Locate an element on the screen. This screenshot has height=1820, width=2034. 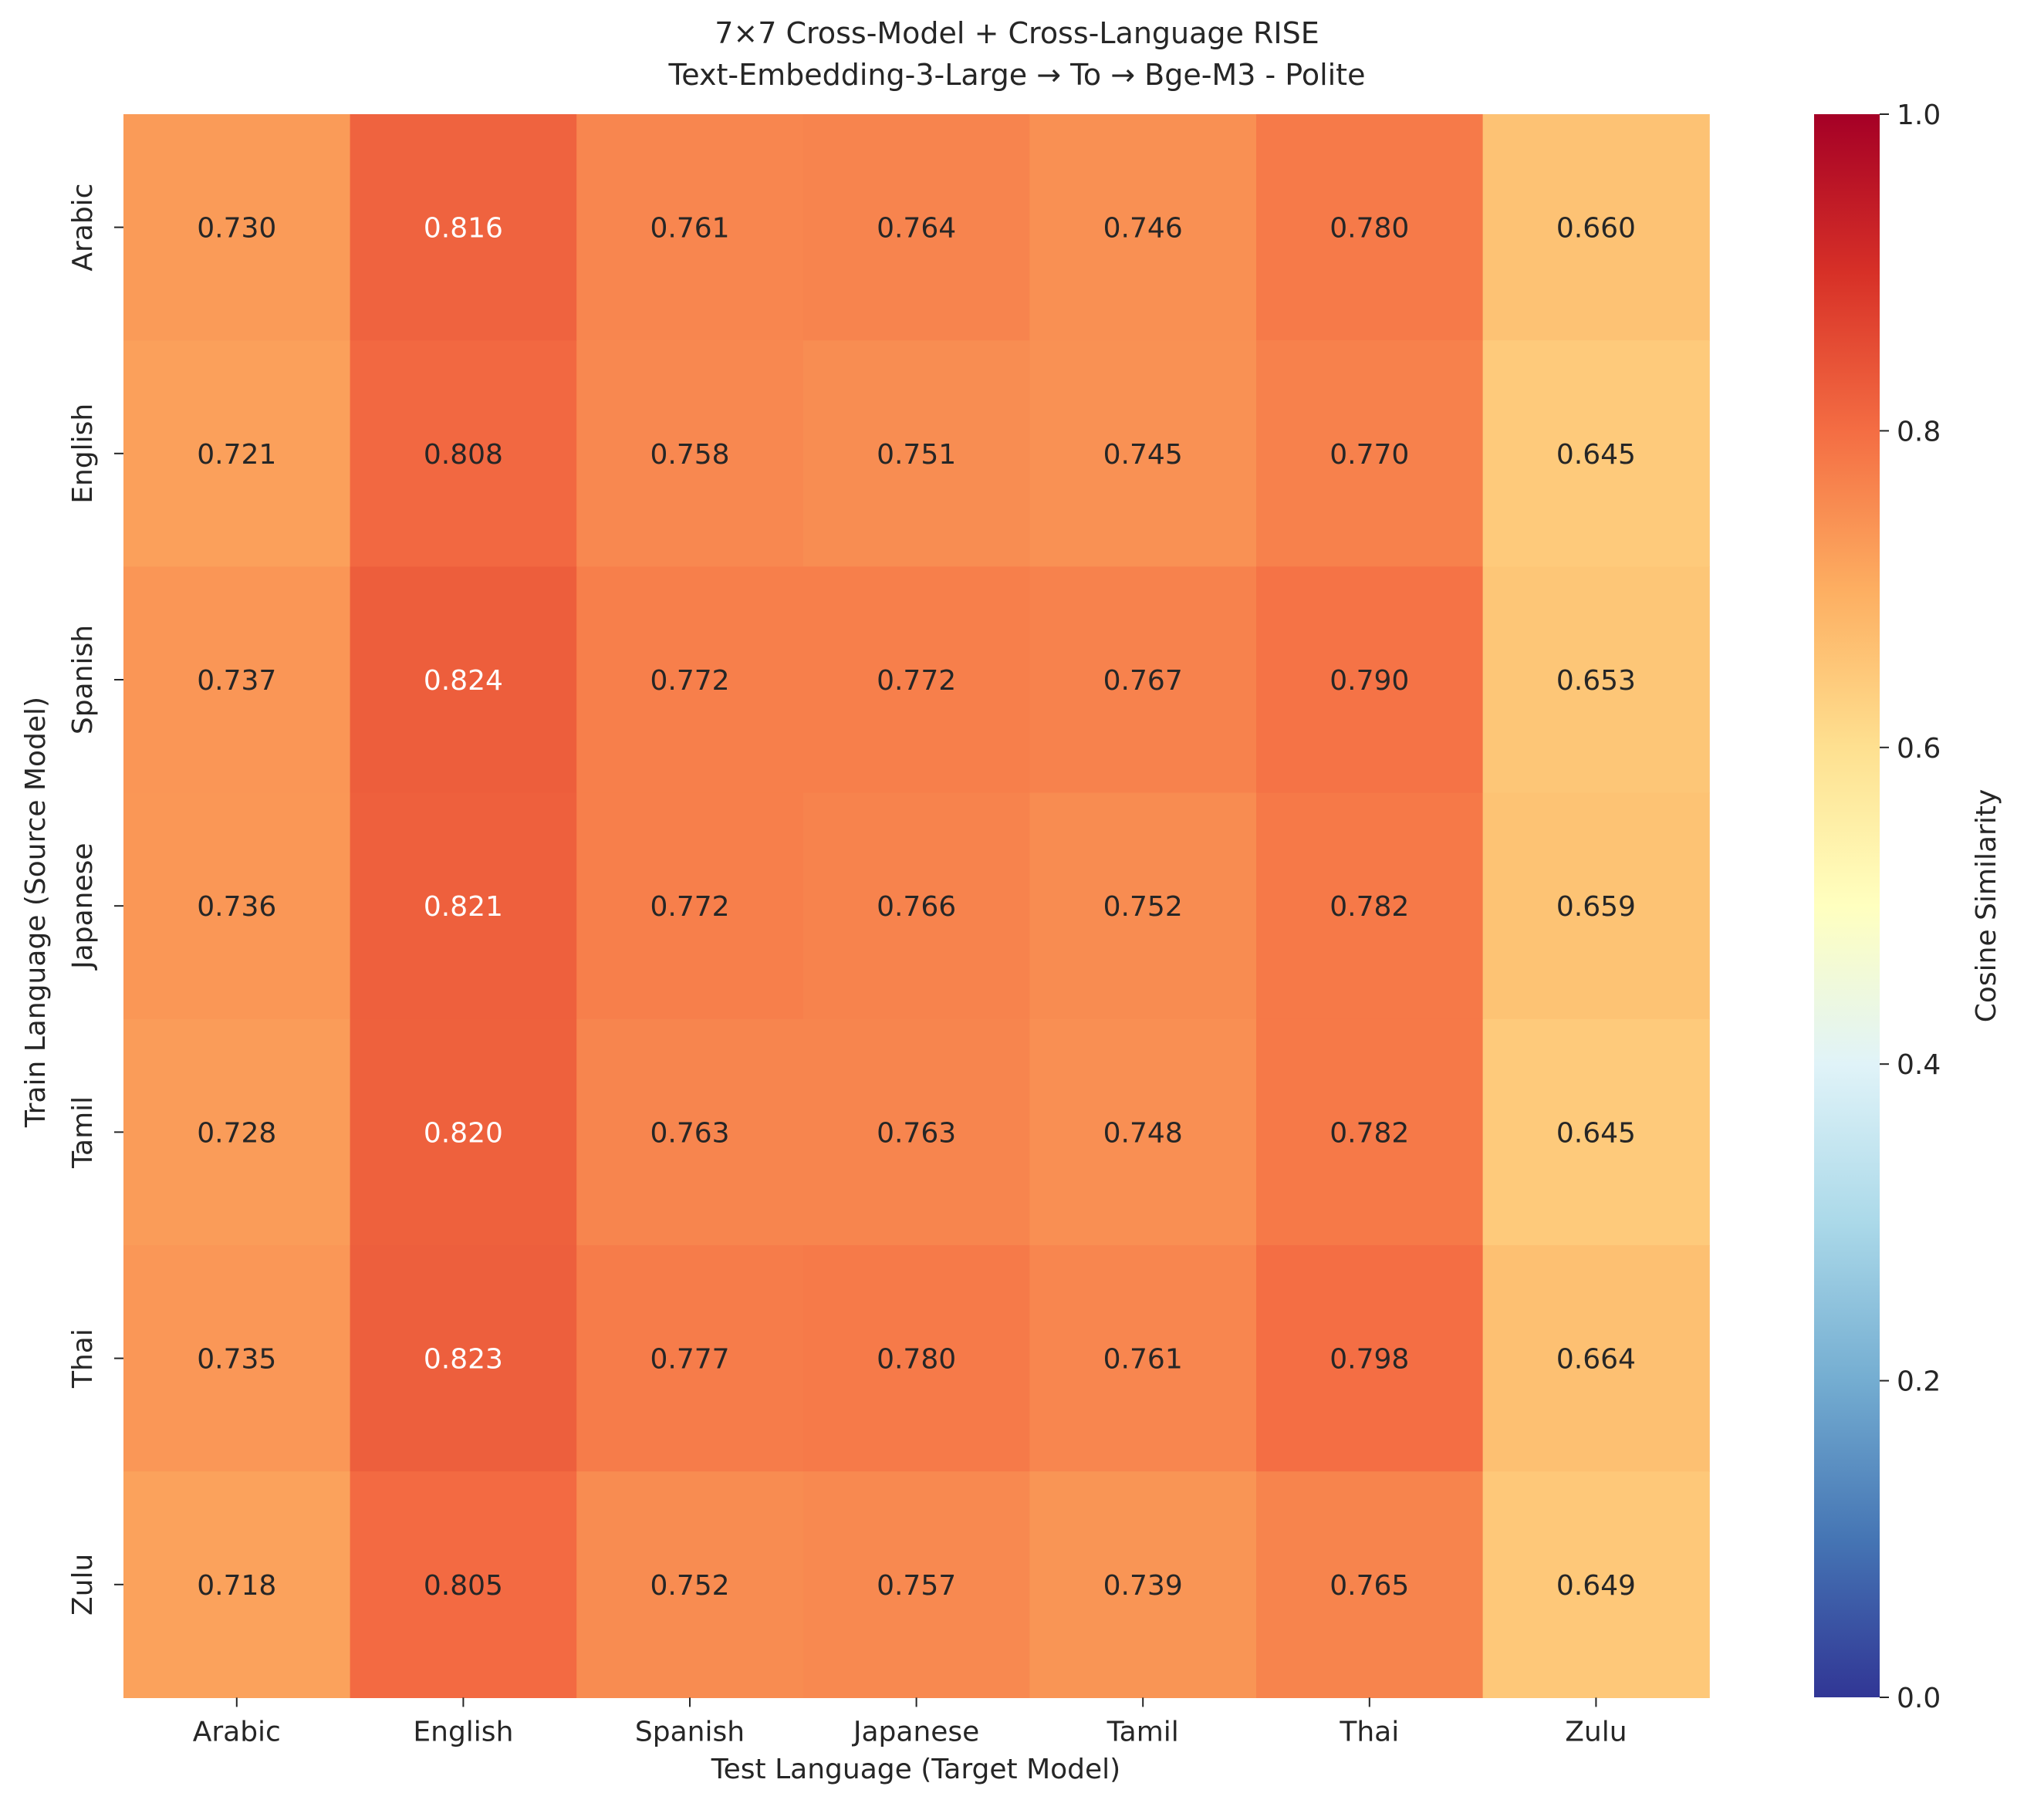
x-tick-label: English is located at coordinates (463, 1732).